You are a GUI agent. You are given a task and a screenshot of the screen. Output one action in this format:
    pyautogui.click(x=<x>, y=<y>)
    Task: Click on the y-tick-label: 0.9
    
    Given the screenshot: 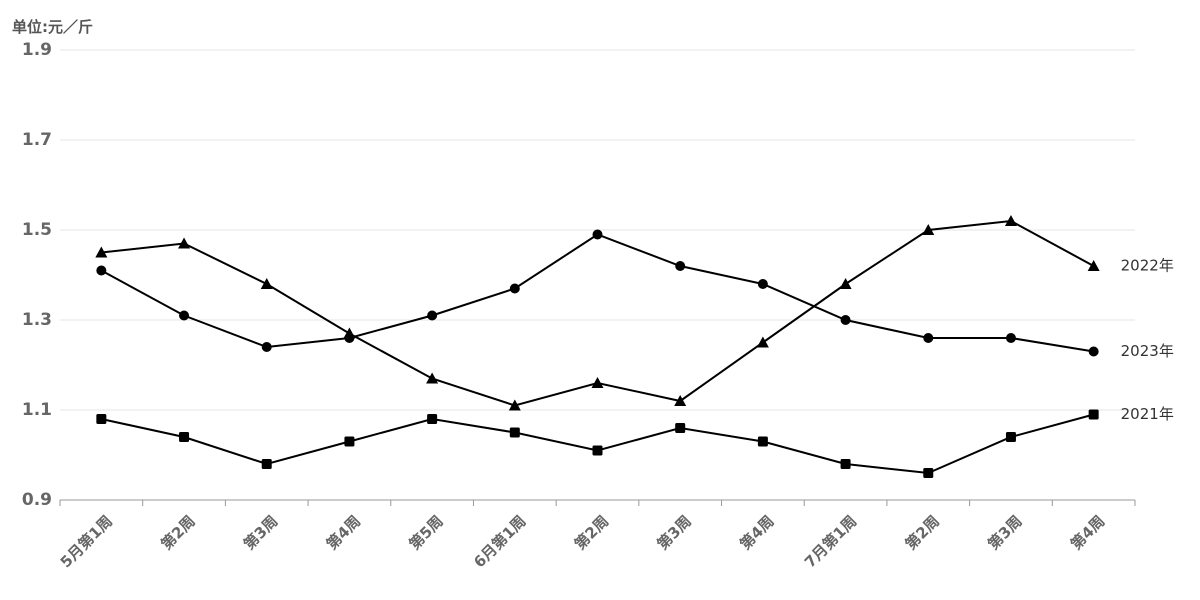 What is the action you would take?
    pyautogui.click(x=37, y=500)
    